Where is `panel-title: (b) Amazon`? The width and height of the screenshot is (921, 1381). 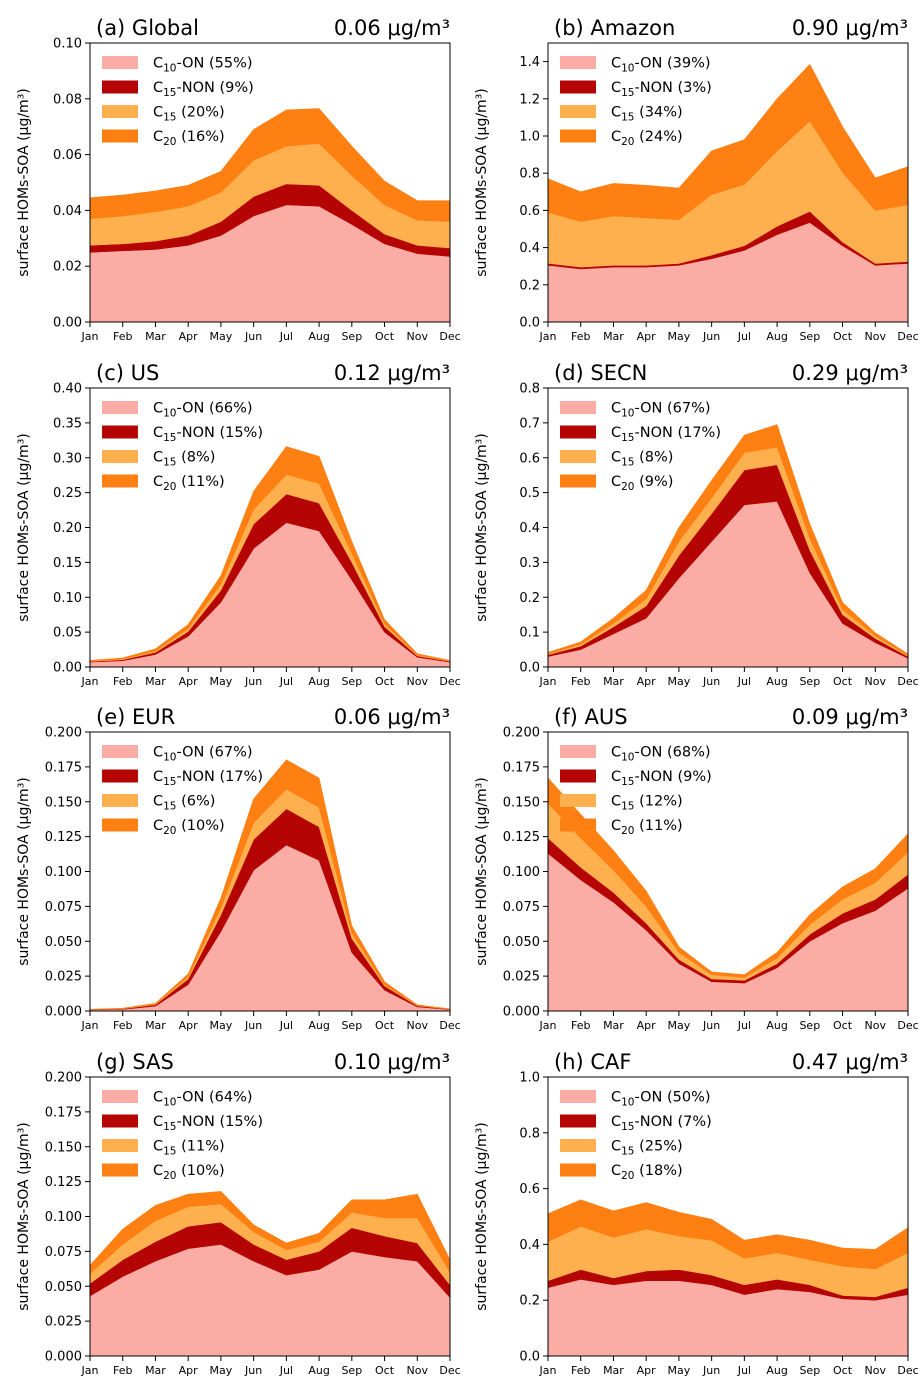
panel-title: (b) Amazon is located at coordinates (614, 28).